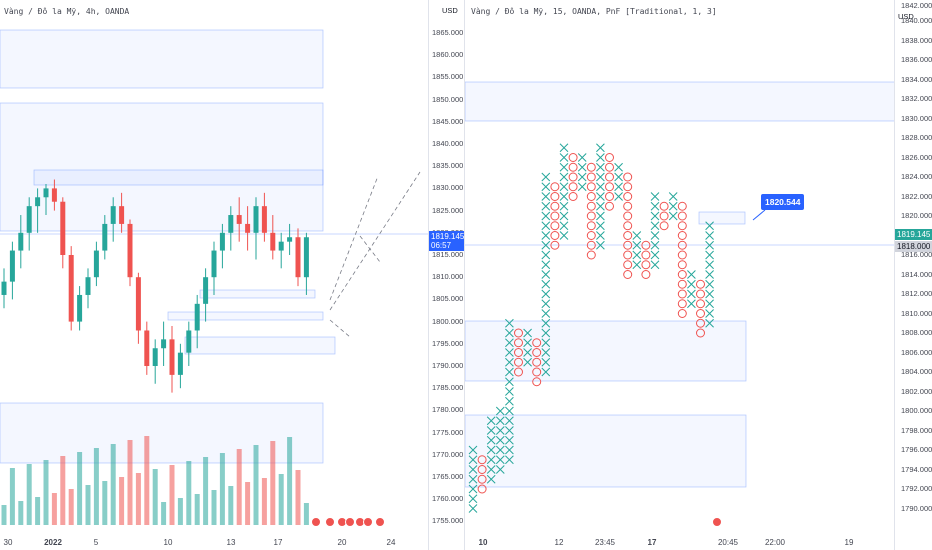  What do you see at coordinates (606, 451) in the screenshot?
I see `zone-box` at bounding box center [606, 451].